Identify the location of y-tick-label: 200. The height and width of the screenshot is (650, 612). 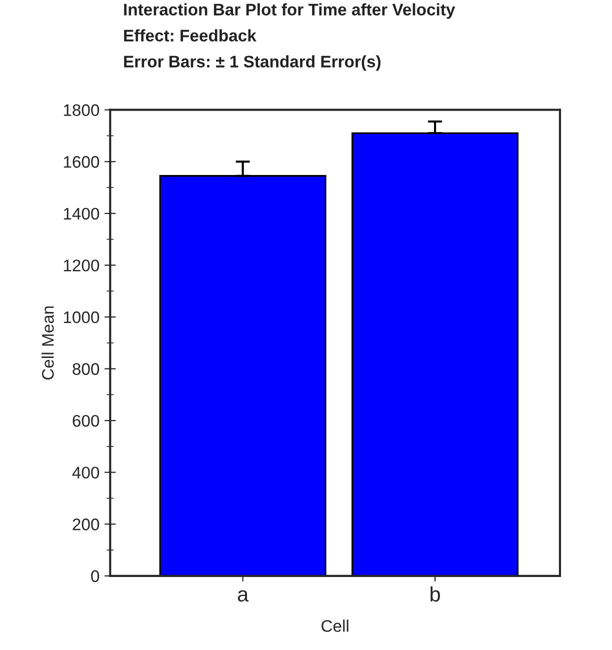
(86, 524).